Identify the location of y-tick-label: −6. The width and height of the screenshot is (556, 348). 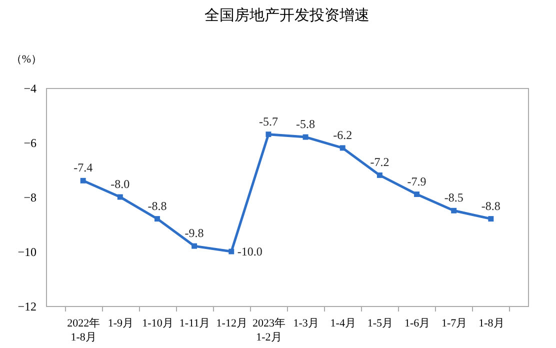
(30, 143).